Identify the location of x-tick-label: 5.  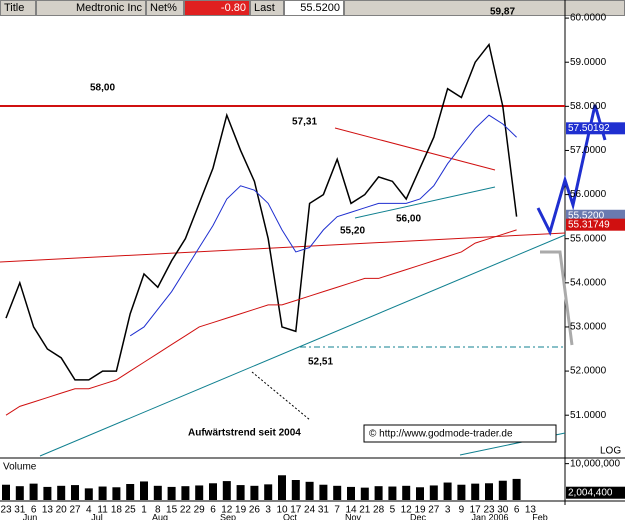
(393, 510).